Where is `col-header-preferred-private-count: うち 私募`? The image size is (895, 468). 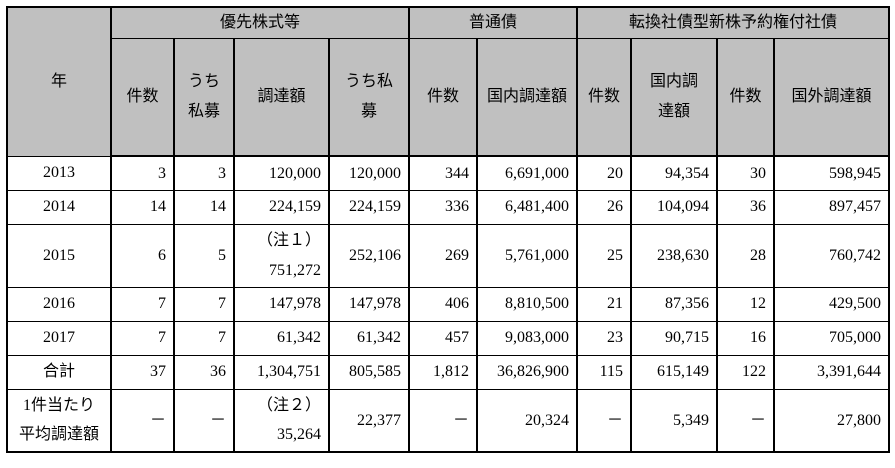
col-header-preferred-private-count: うち 私募 is located at coordinates (204, 97).